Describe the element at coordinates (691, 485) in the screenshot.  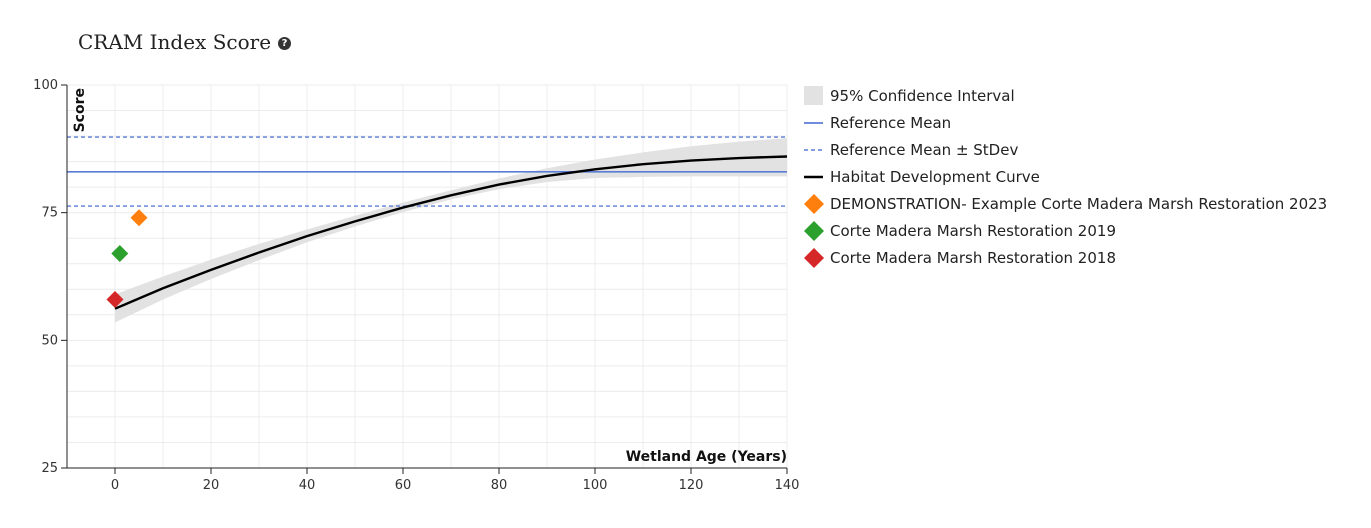
I see `x-tick-label: 120` at that location.